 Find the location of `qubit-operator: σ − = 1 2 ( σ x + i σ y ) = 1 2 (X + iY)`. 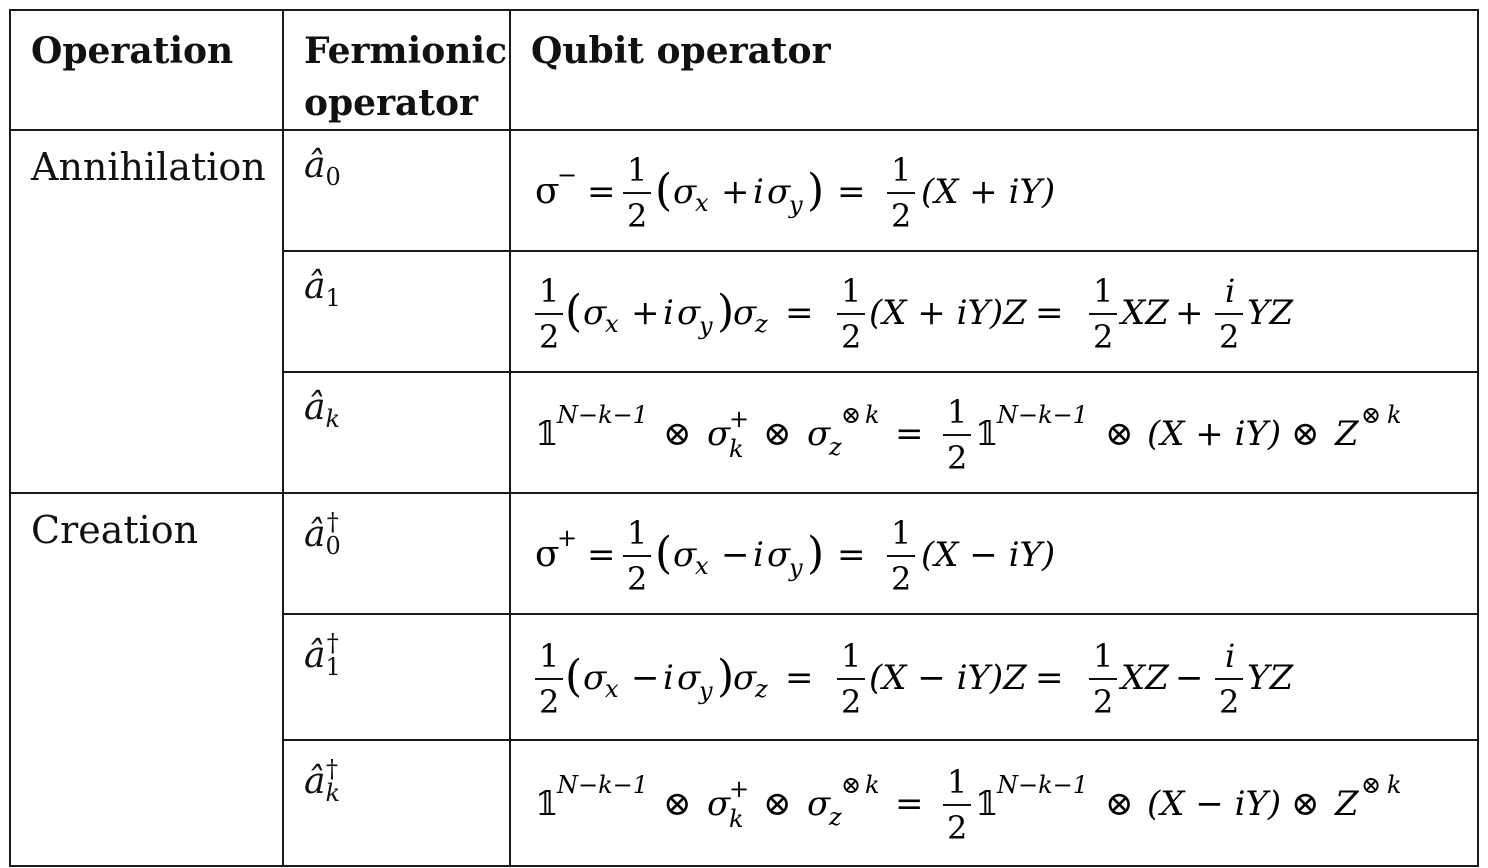

qubit-operator: σ − = 1 2 ( σ x + i σ y ) = 1 2 (X + iY) is located at coordinates (994, 190).